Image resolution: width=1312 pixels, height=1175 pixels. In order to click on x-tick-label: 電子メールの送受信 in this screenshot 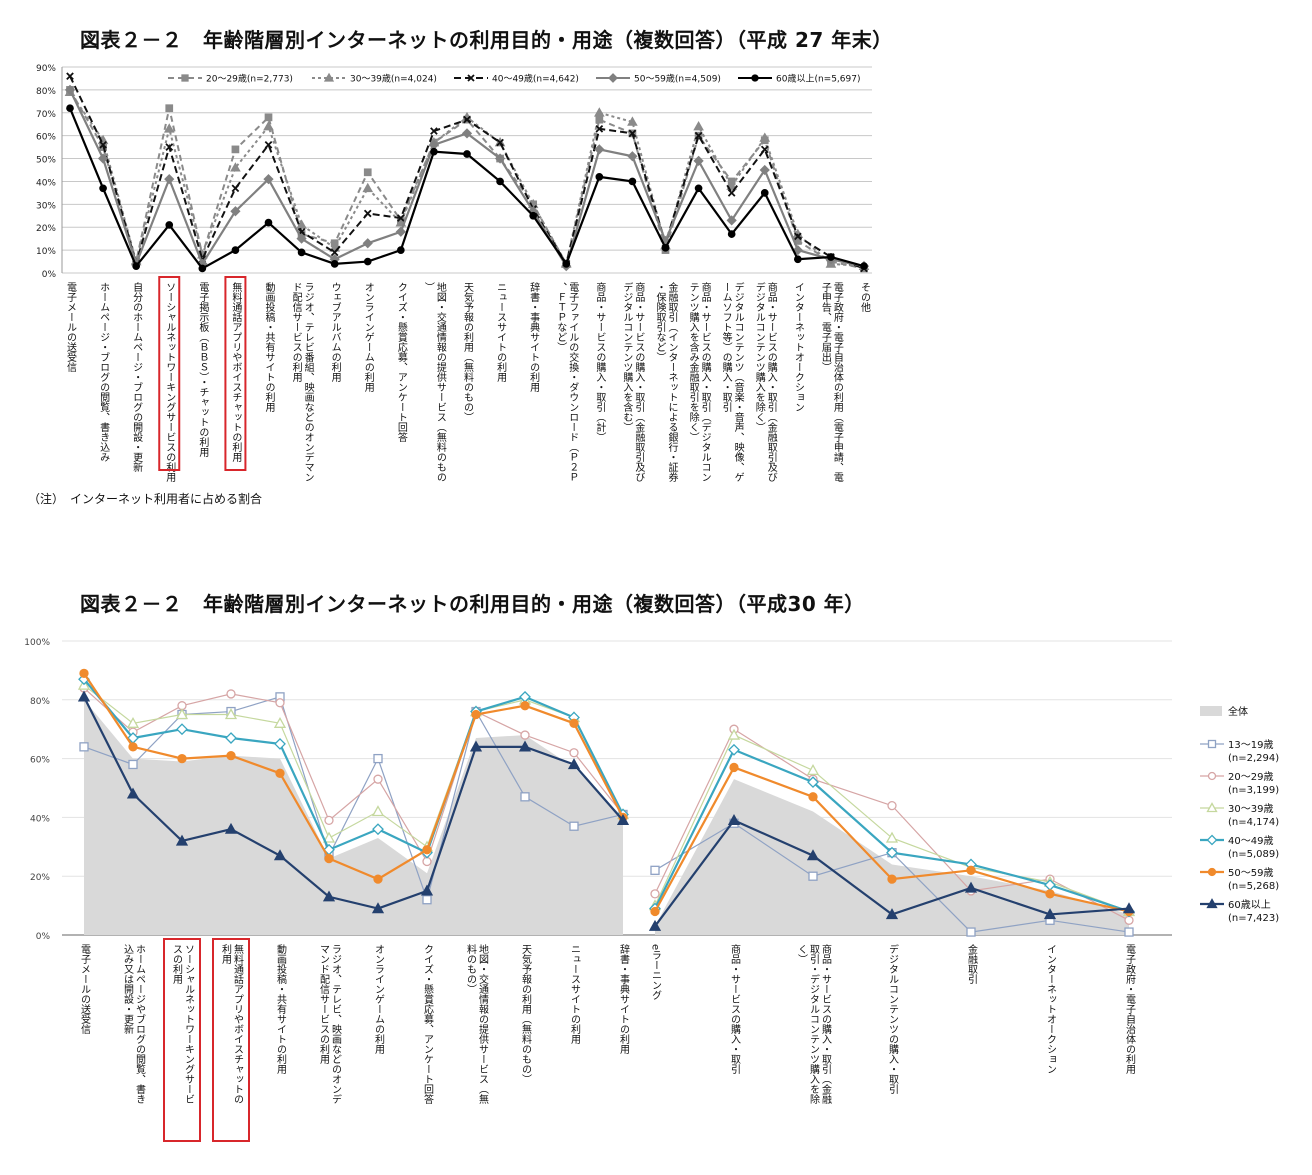, I will do `click(85, 989)`.